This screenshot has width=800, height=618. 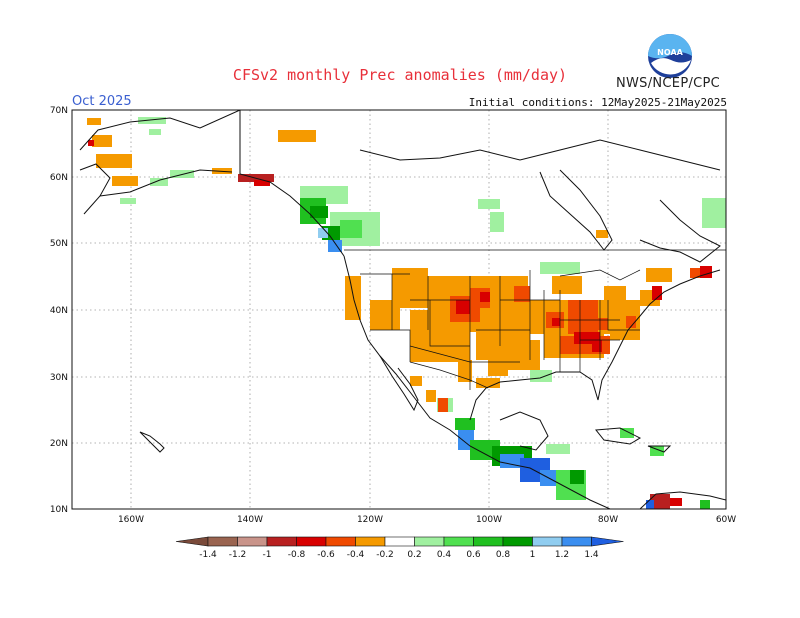 What do you see at coordinates (489, 520) in the screenshot?
I see `lon-label: 100W` at bounding box center [489, 520].